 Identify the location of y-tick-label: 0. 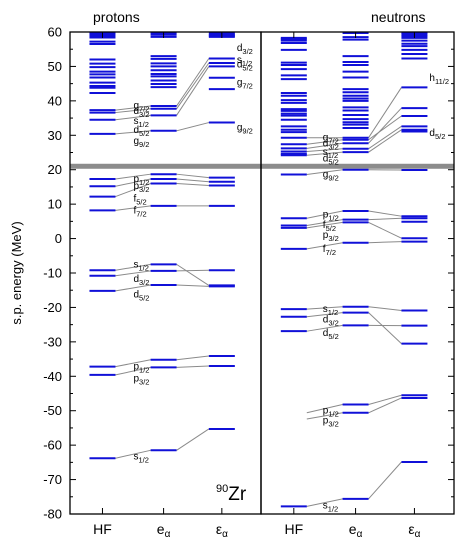
(58, 238).